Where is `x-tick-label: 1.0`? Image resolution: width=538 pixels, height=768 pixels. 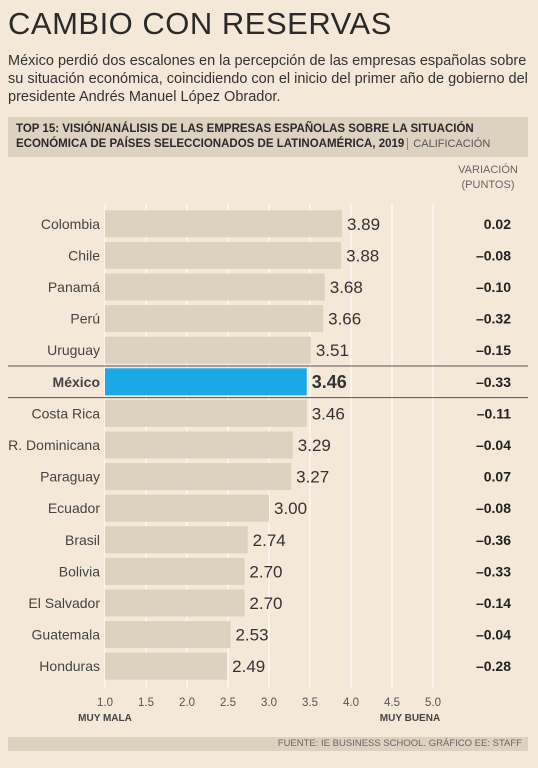
x-tick-label: 1.0 is located at coordinates (105, 703).